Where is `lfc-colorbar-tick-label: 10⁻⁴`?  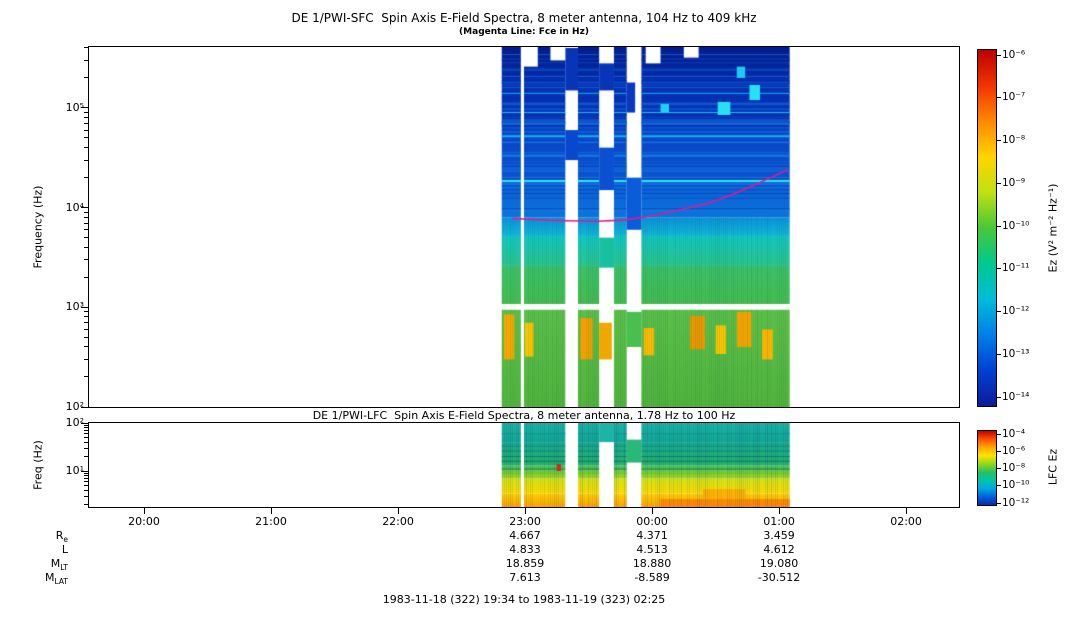 lfc-colorbar-tick-label: 10⁻⁴ is located at coordinates (1014, 433).